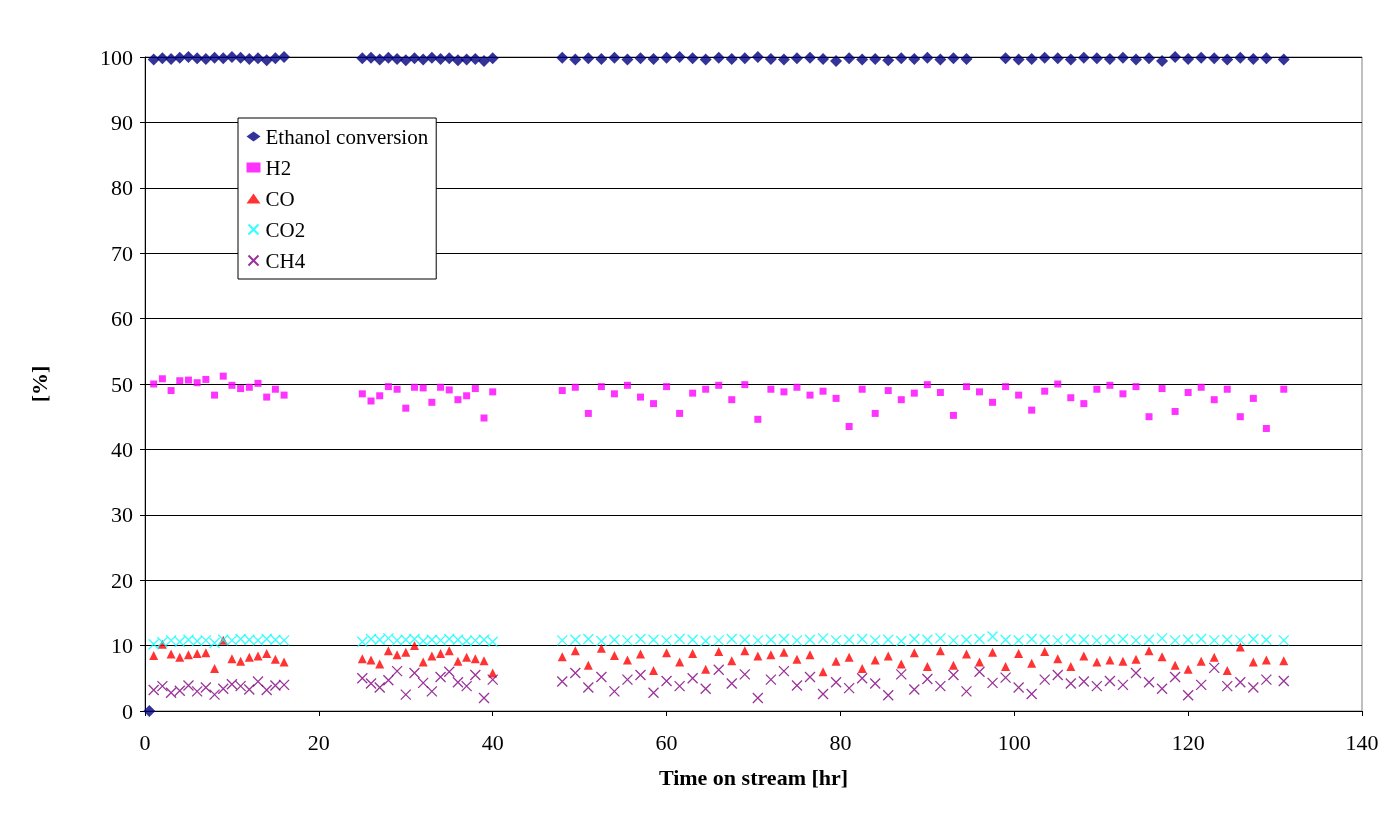  Describe the element at coordinates (280, 198) in the screenshot. I see `legend-label: CO` at that location.